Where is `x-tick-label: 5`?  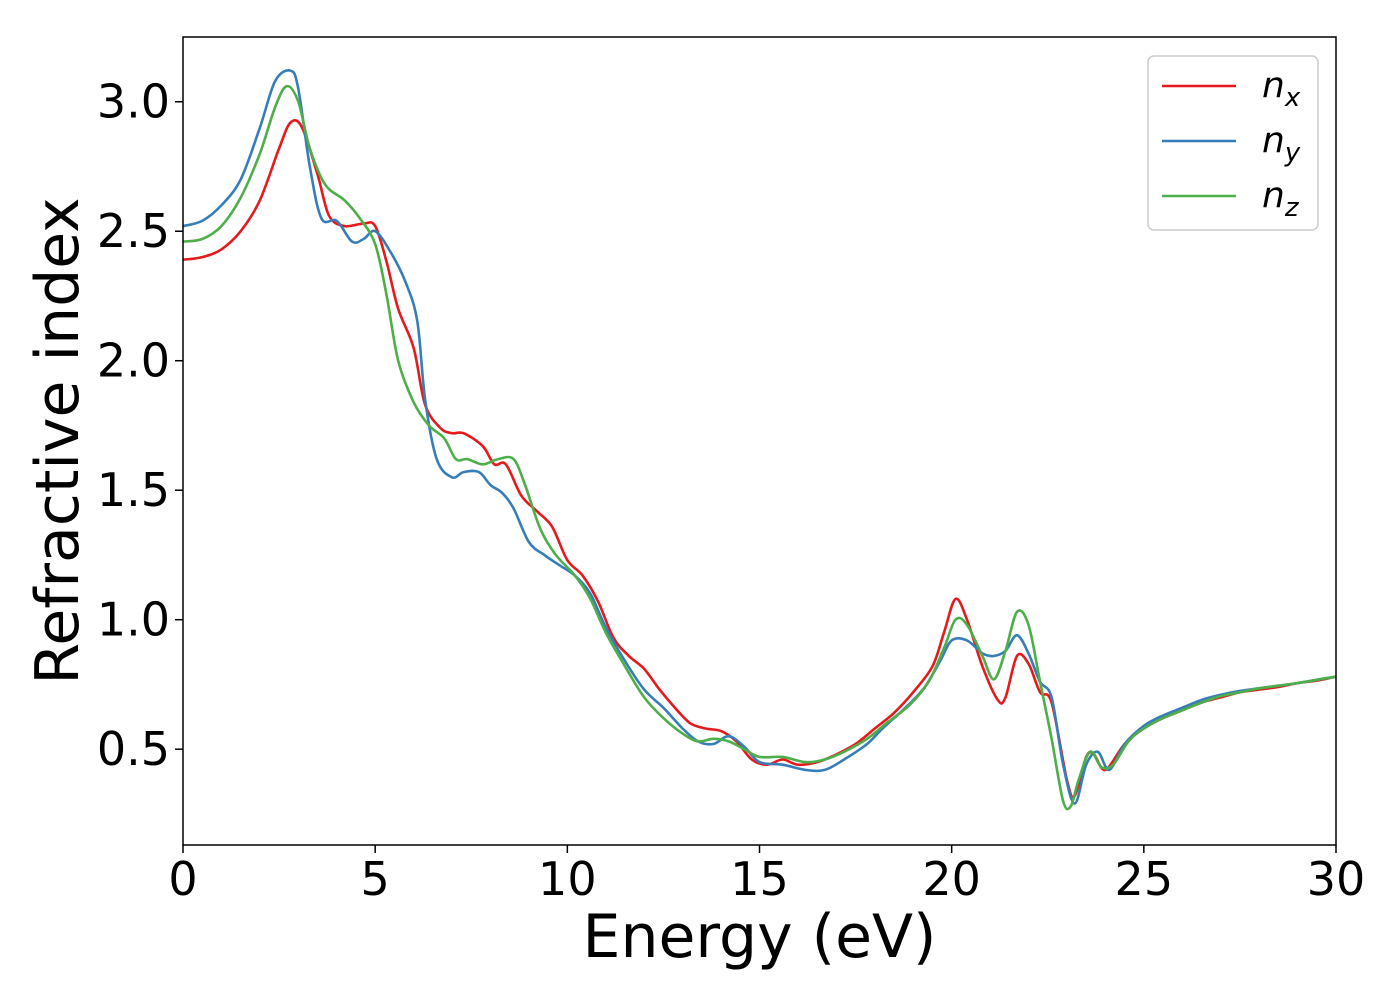
x-tick-label: 5 is located at coordinates (375, 879).